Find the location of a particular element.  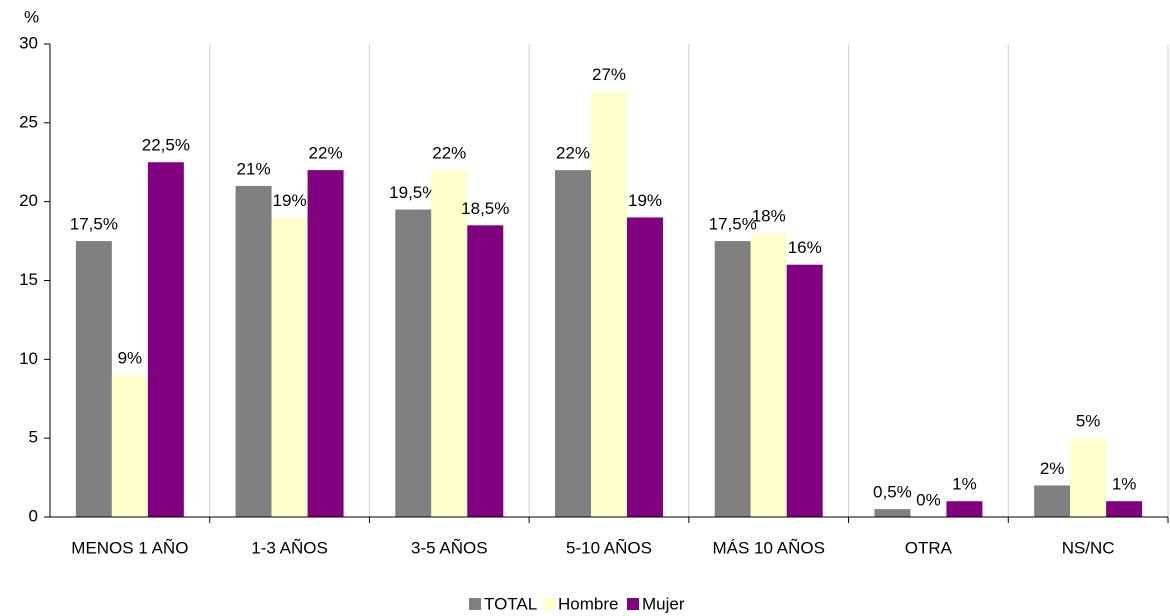

x-tick-label: 5-10 AÑOS is located at coordinates (609, 547).